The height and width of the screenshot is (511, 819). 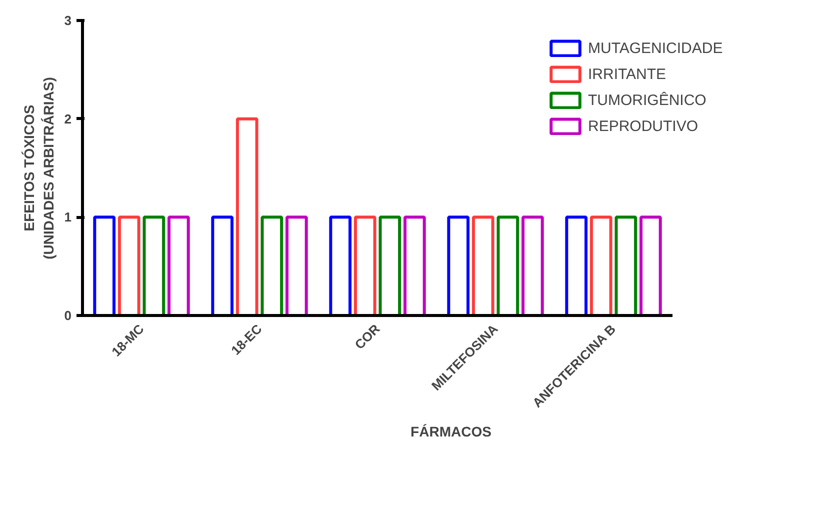 What do you see at coordinates (68, 217) in the screenshot?
I see `y-tick-label: 1` at bounding box center [68, 217].